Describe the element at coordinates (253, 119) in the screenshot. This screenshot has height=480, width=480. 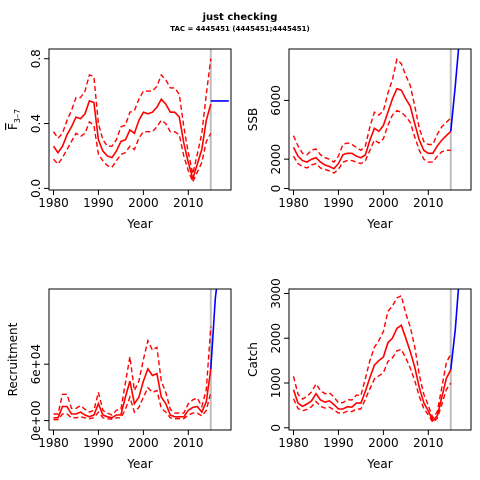
I see `y-axis-label: SSB` at that location.